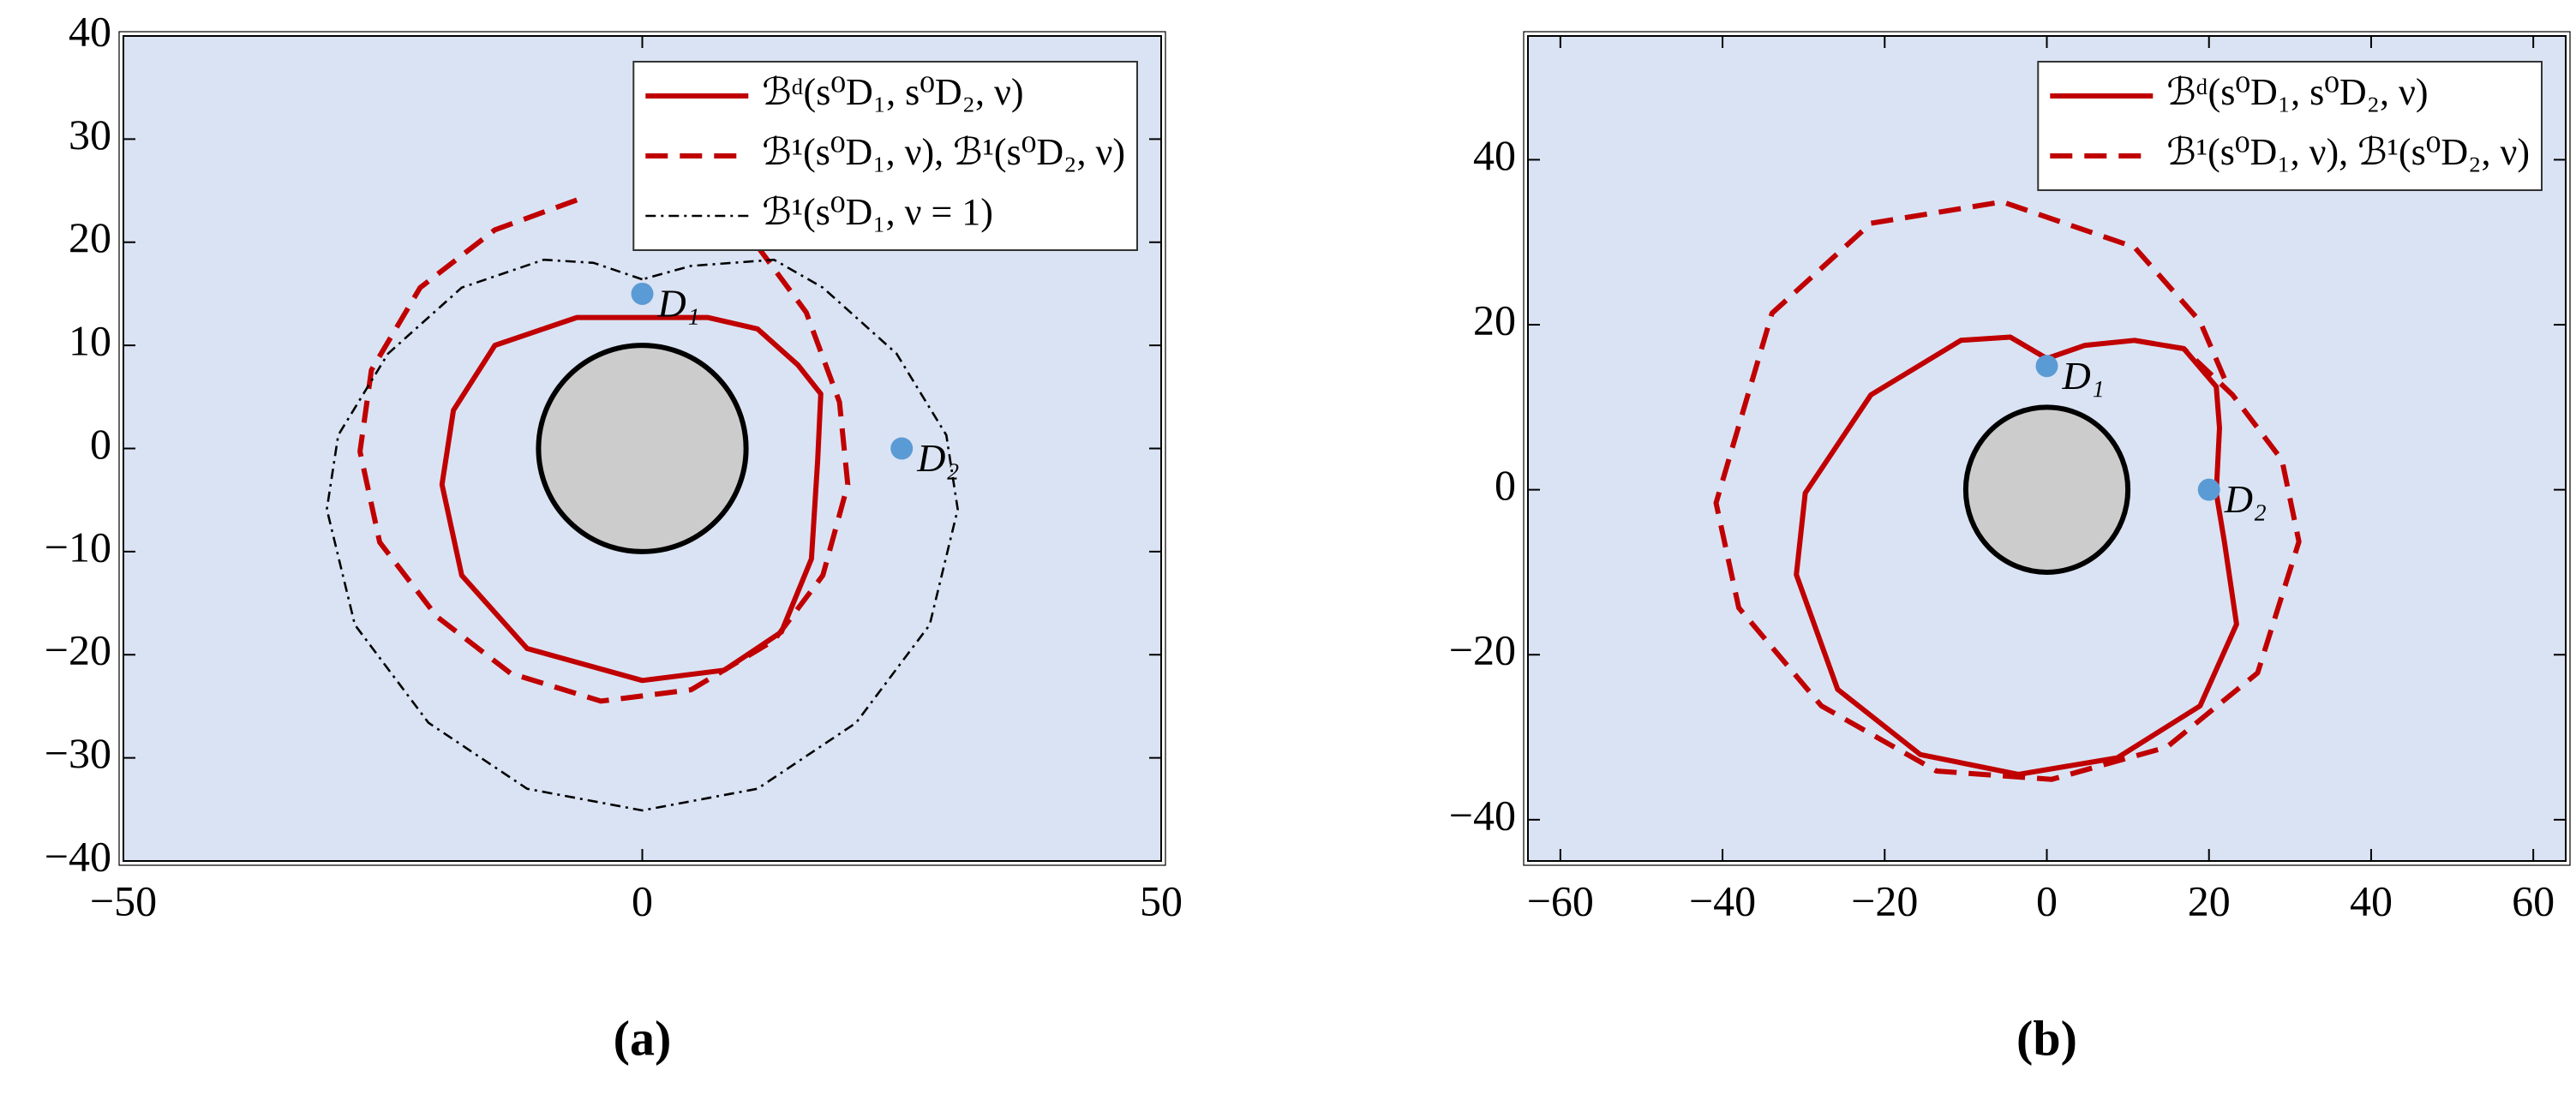 The height and width of the screenshot is (1094, 2576). What do you see at coordinates (78, 547) in the screenshot?
I see `y-tick-label: −10` at bounding box center [78, 547].